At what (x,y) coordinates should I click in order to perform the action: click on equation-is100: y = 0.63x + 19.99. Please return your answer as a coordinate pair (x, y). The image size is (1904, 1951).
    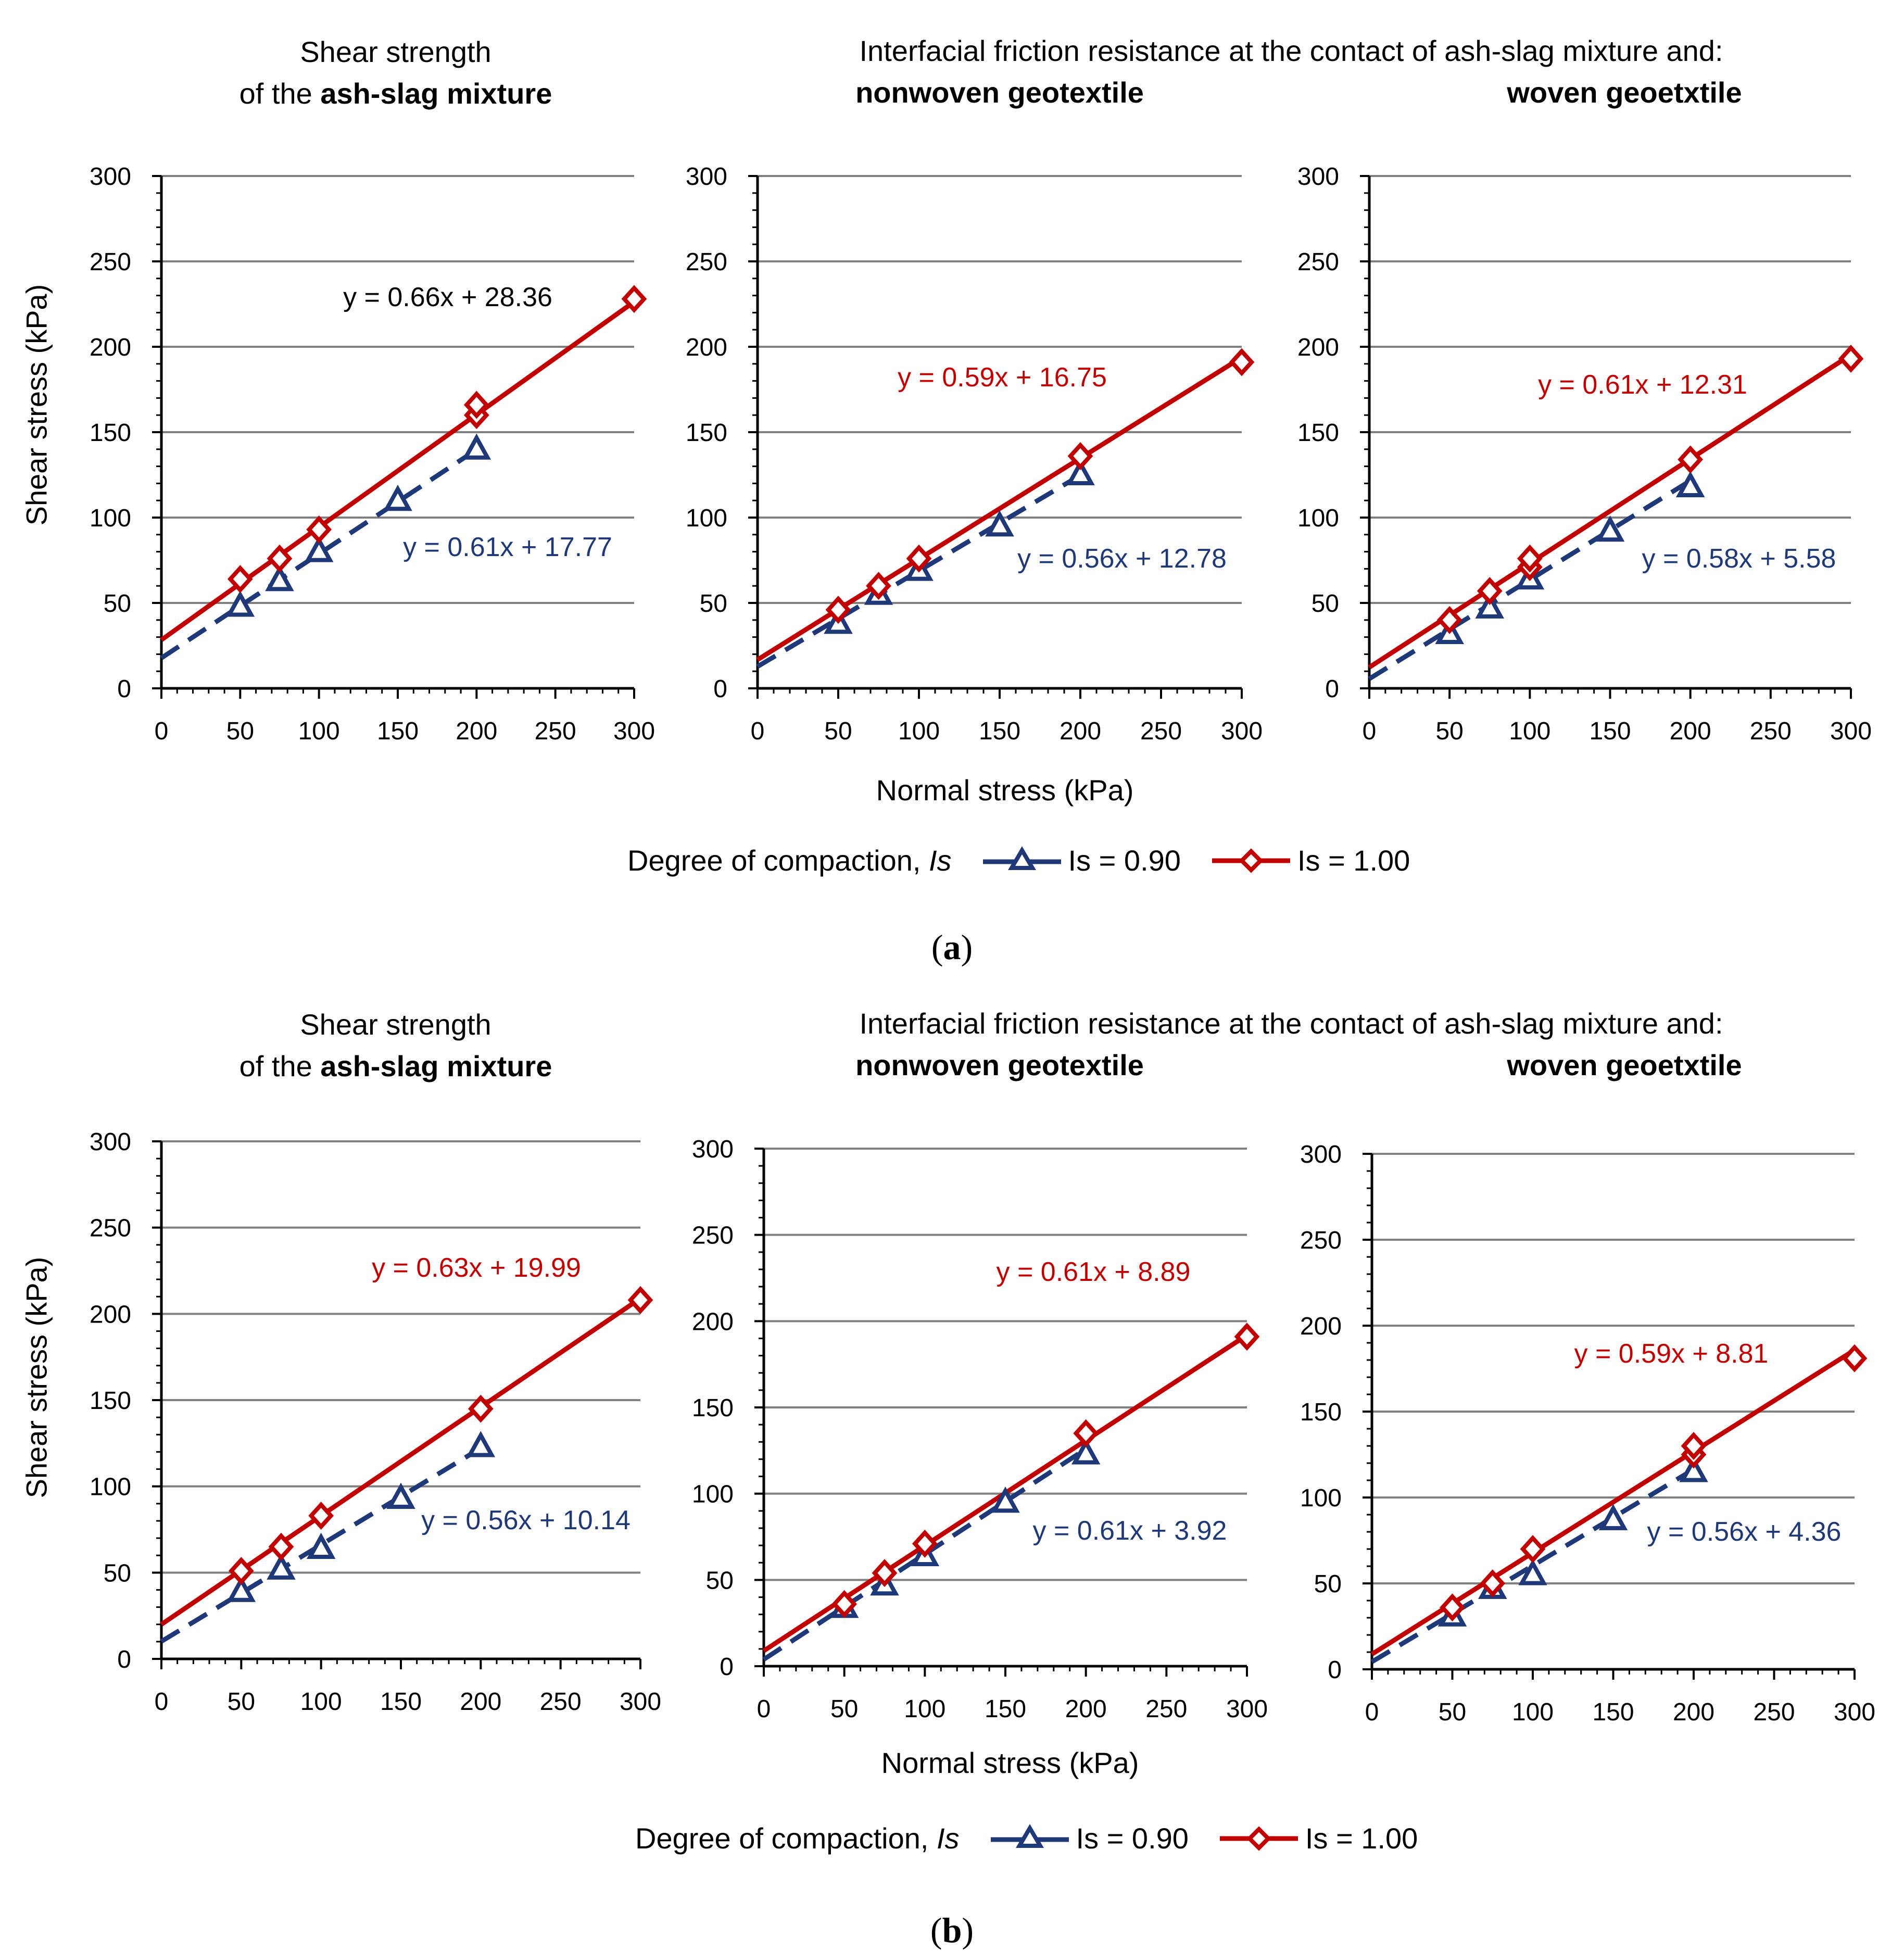
    Looking at the image, I should click on (476, 1268).